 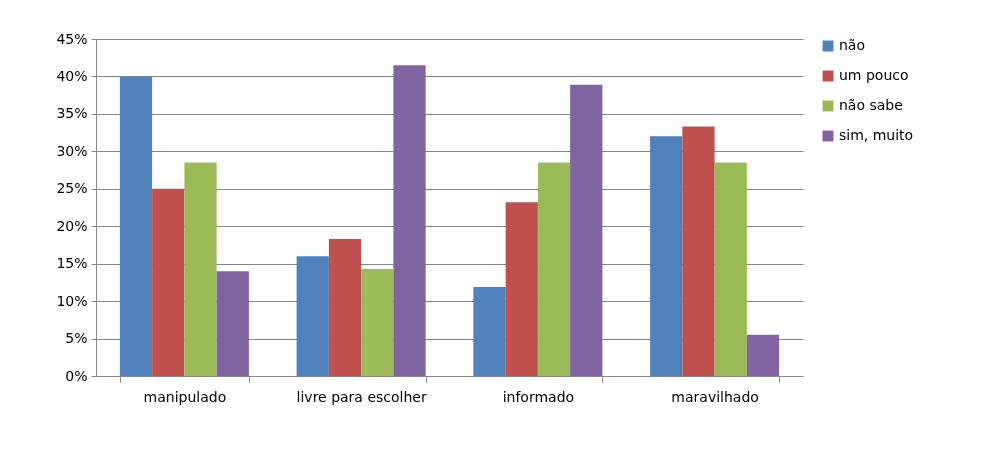 What do you see at coordinates (876, 135) in the screenshot?
I see `legend-label: sim, muito` at bounding box center [876, 135].